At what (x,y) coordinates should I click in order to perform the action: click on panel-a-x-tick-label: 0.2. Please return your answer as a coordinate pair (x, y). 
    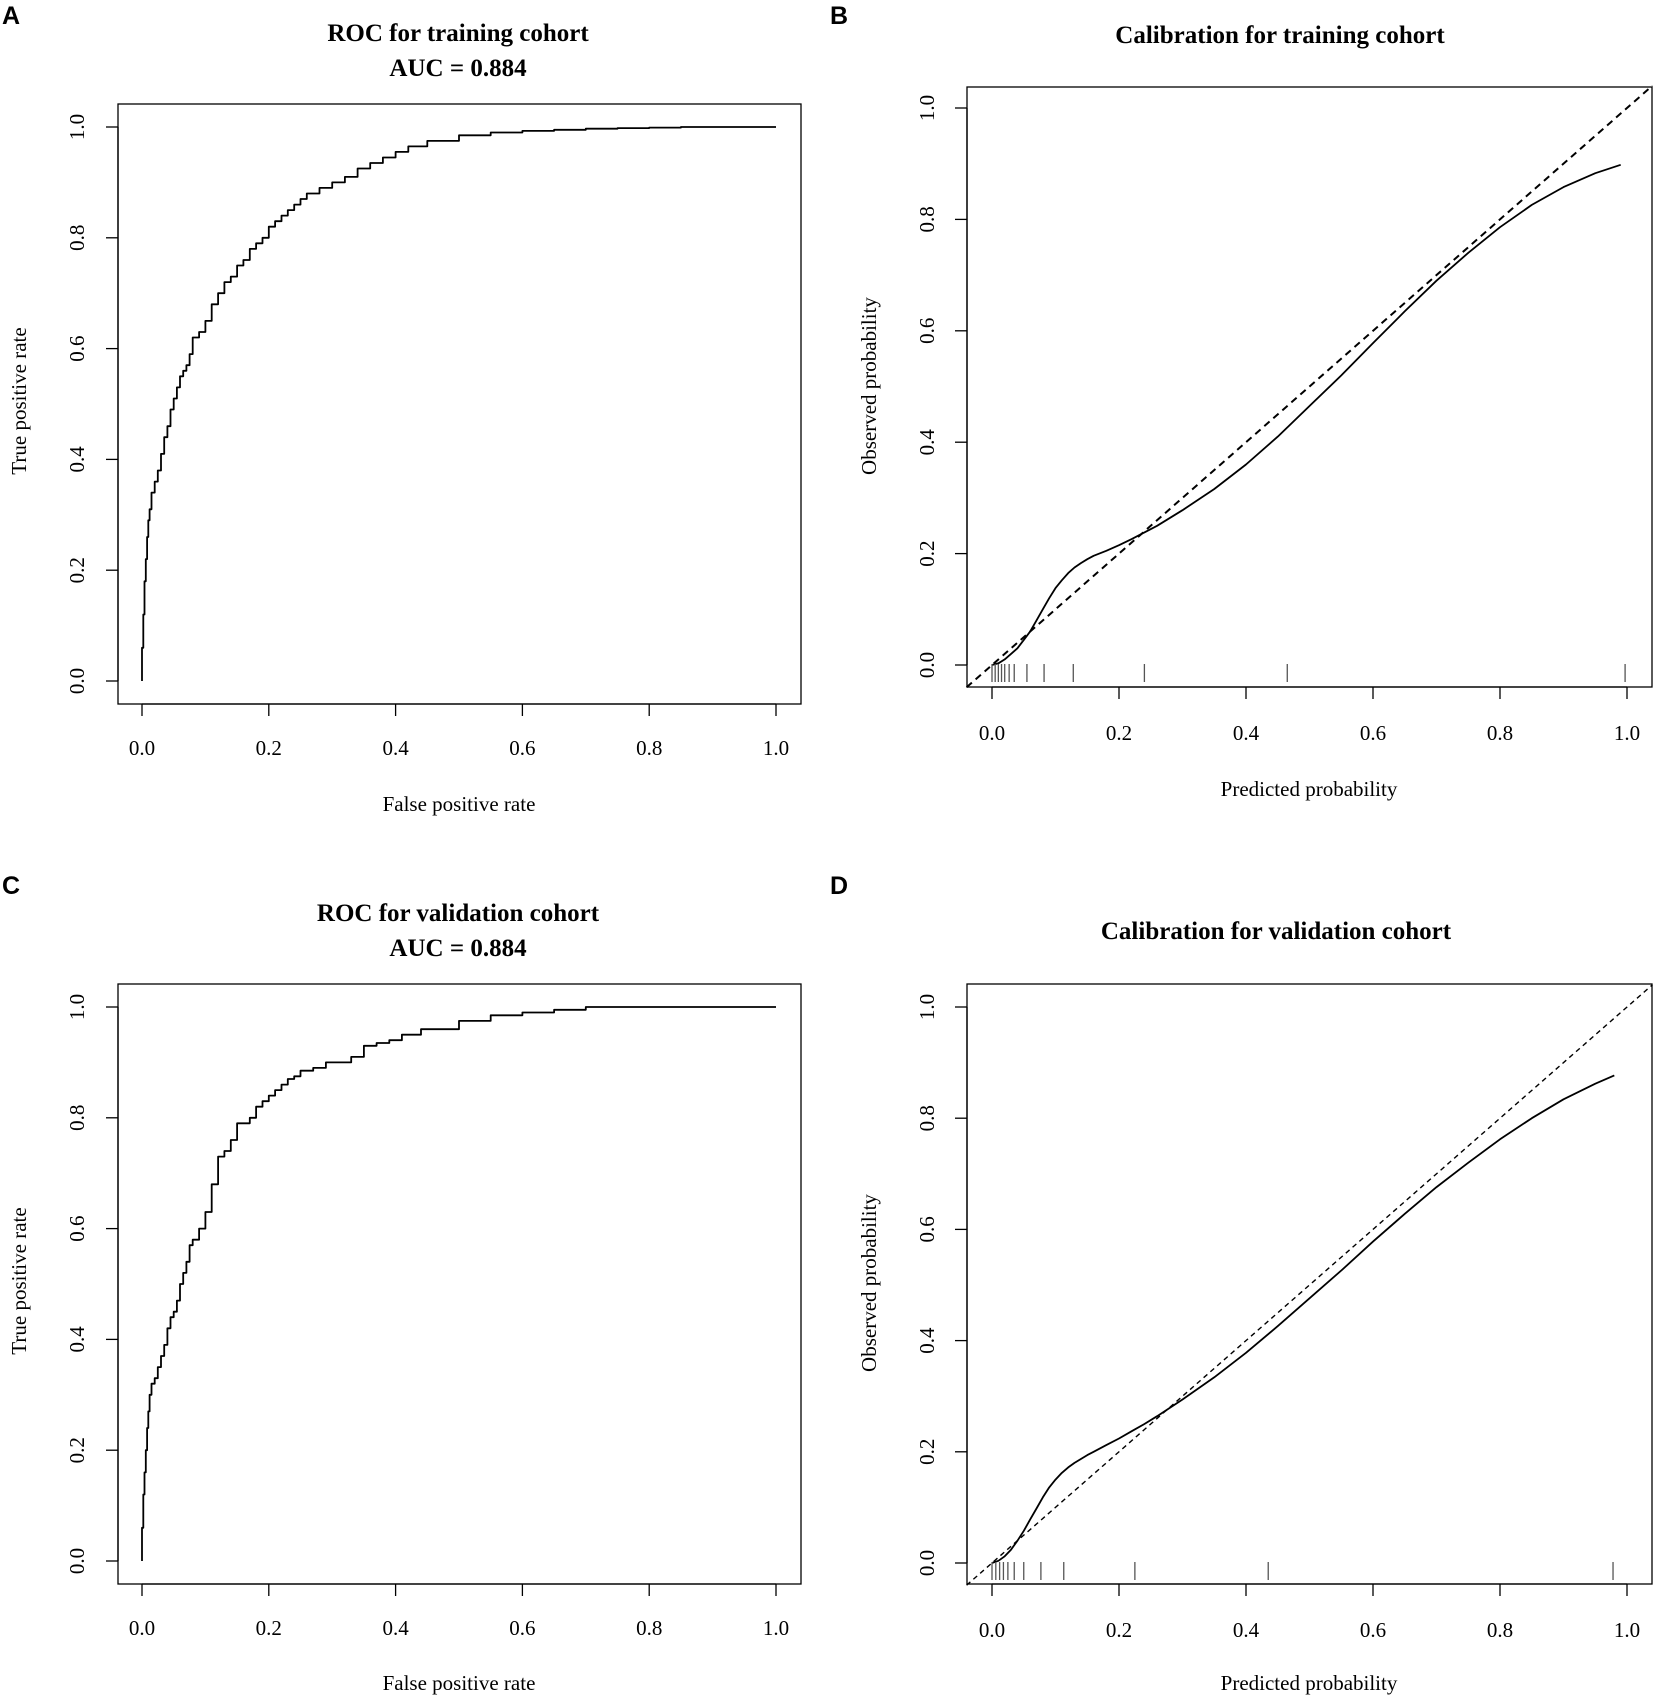
    Looking at the image, I should click on (269, 748).